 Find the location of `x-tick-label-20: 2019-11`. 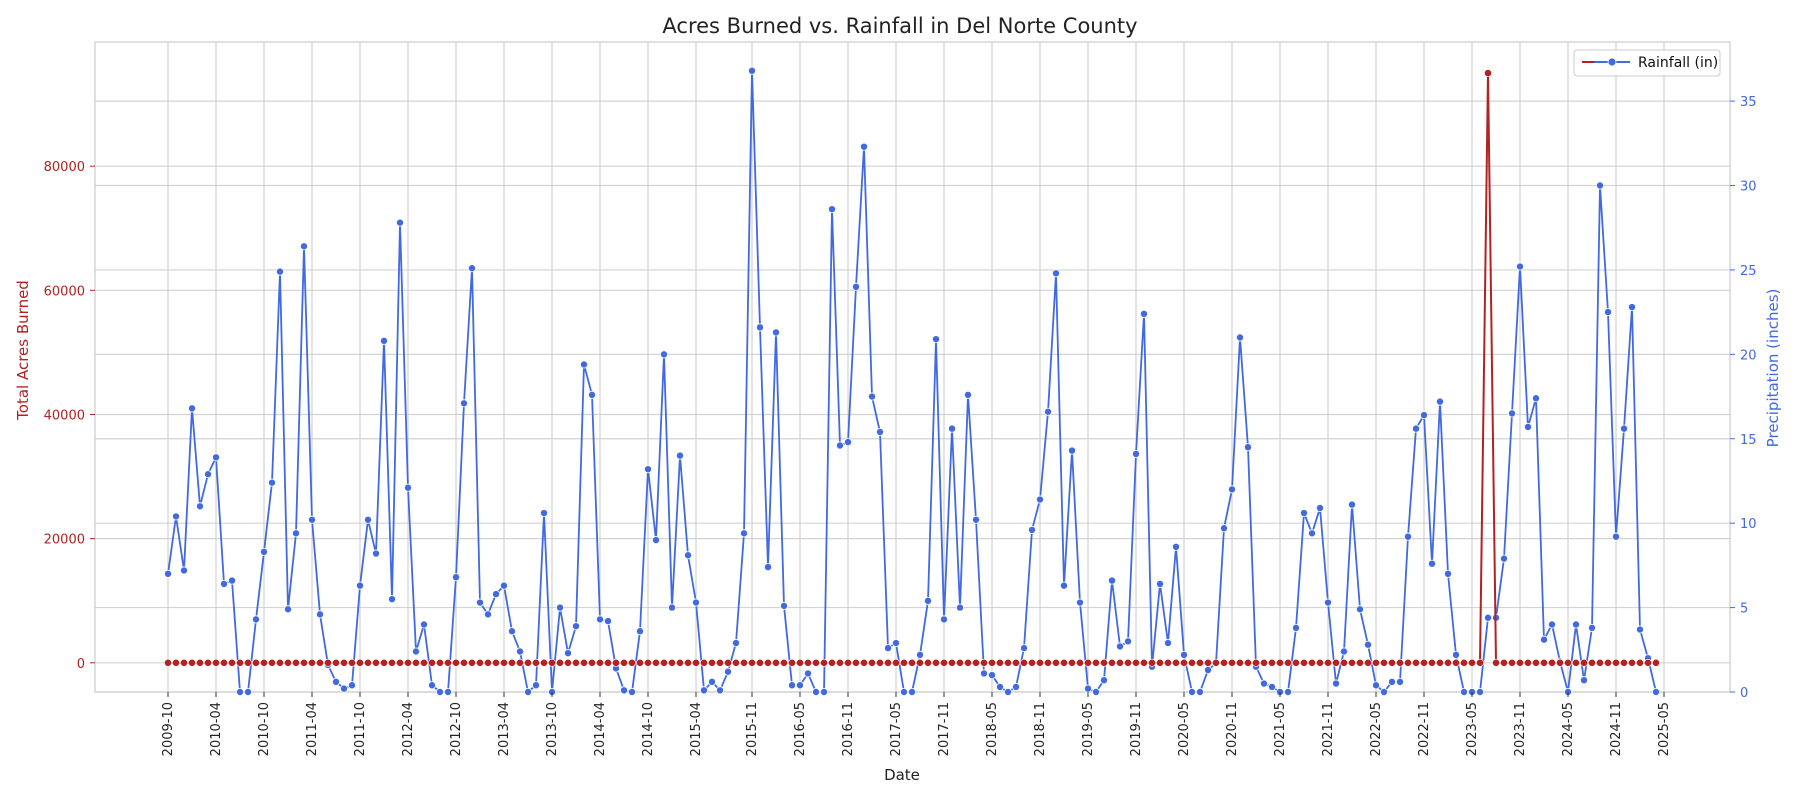

x-tick-label-20: 2019-11 is located at coordinates (1136, 729).